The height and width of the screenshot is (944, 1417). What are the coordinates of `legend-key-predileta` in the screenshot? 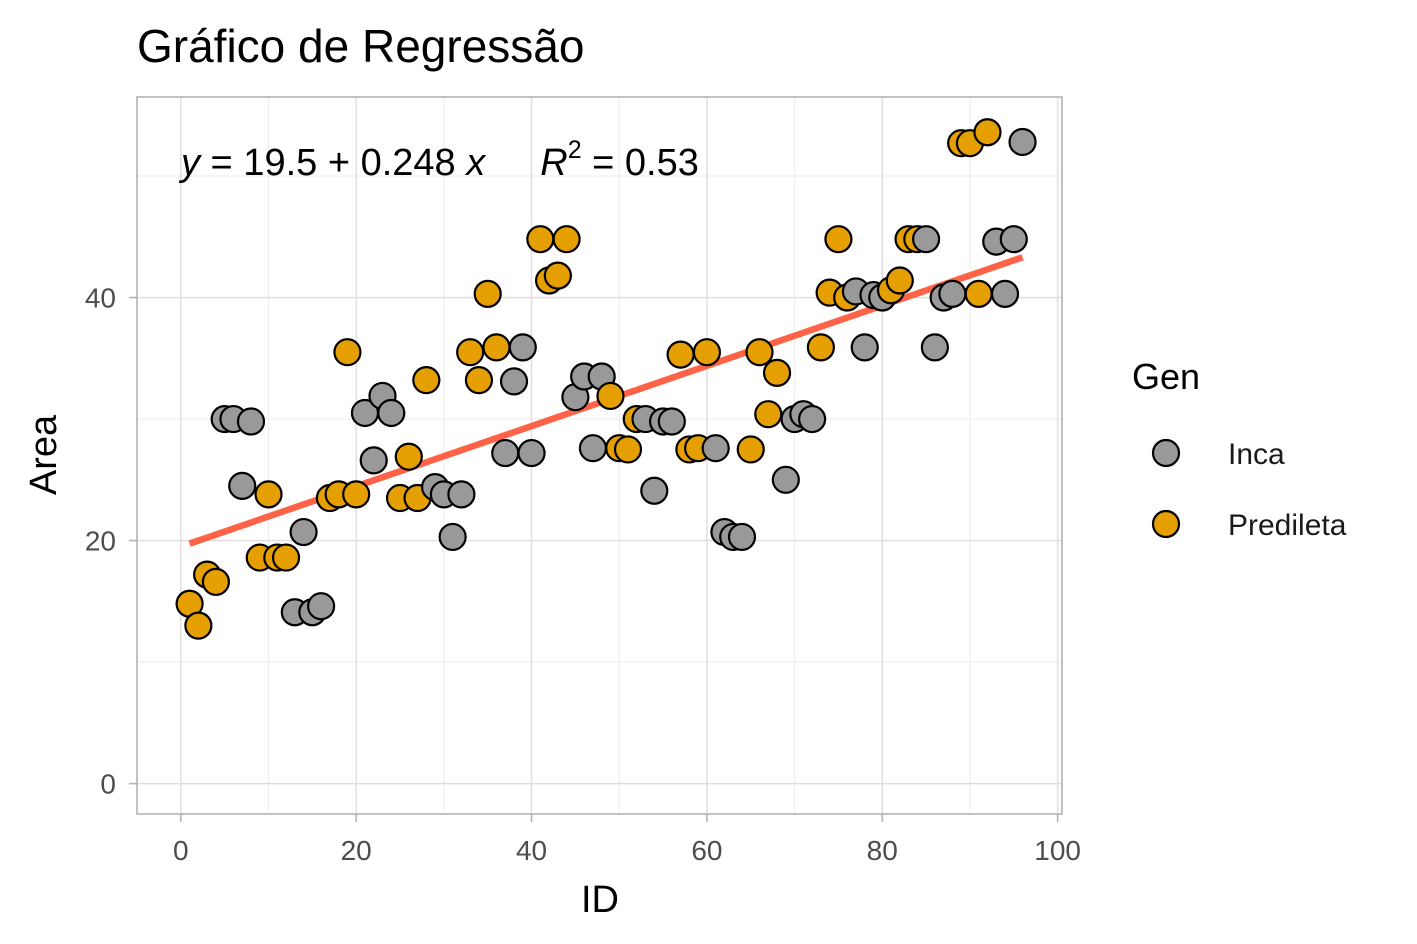 It's located at (1166, 524).